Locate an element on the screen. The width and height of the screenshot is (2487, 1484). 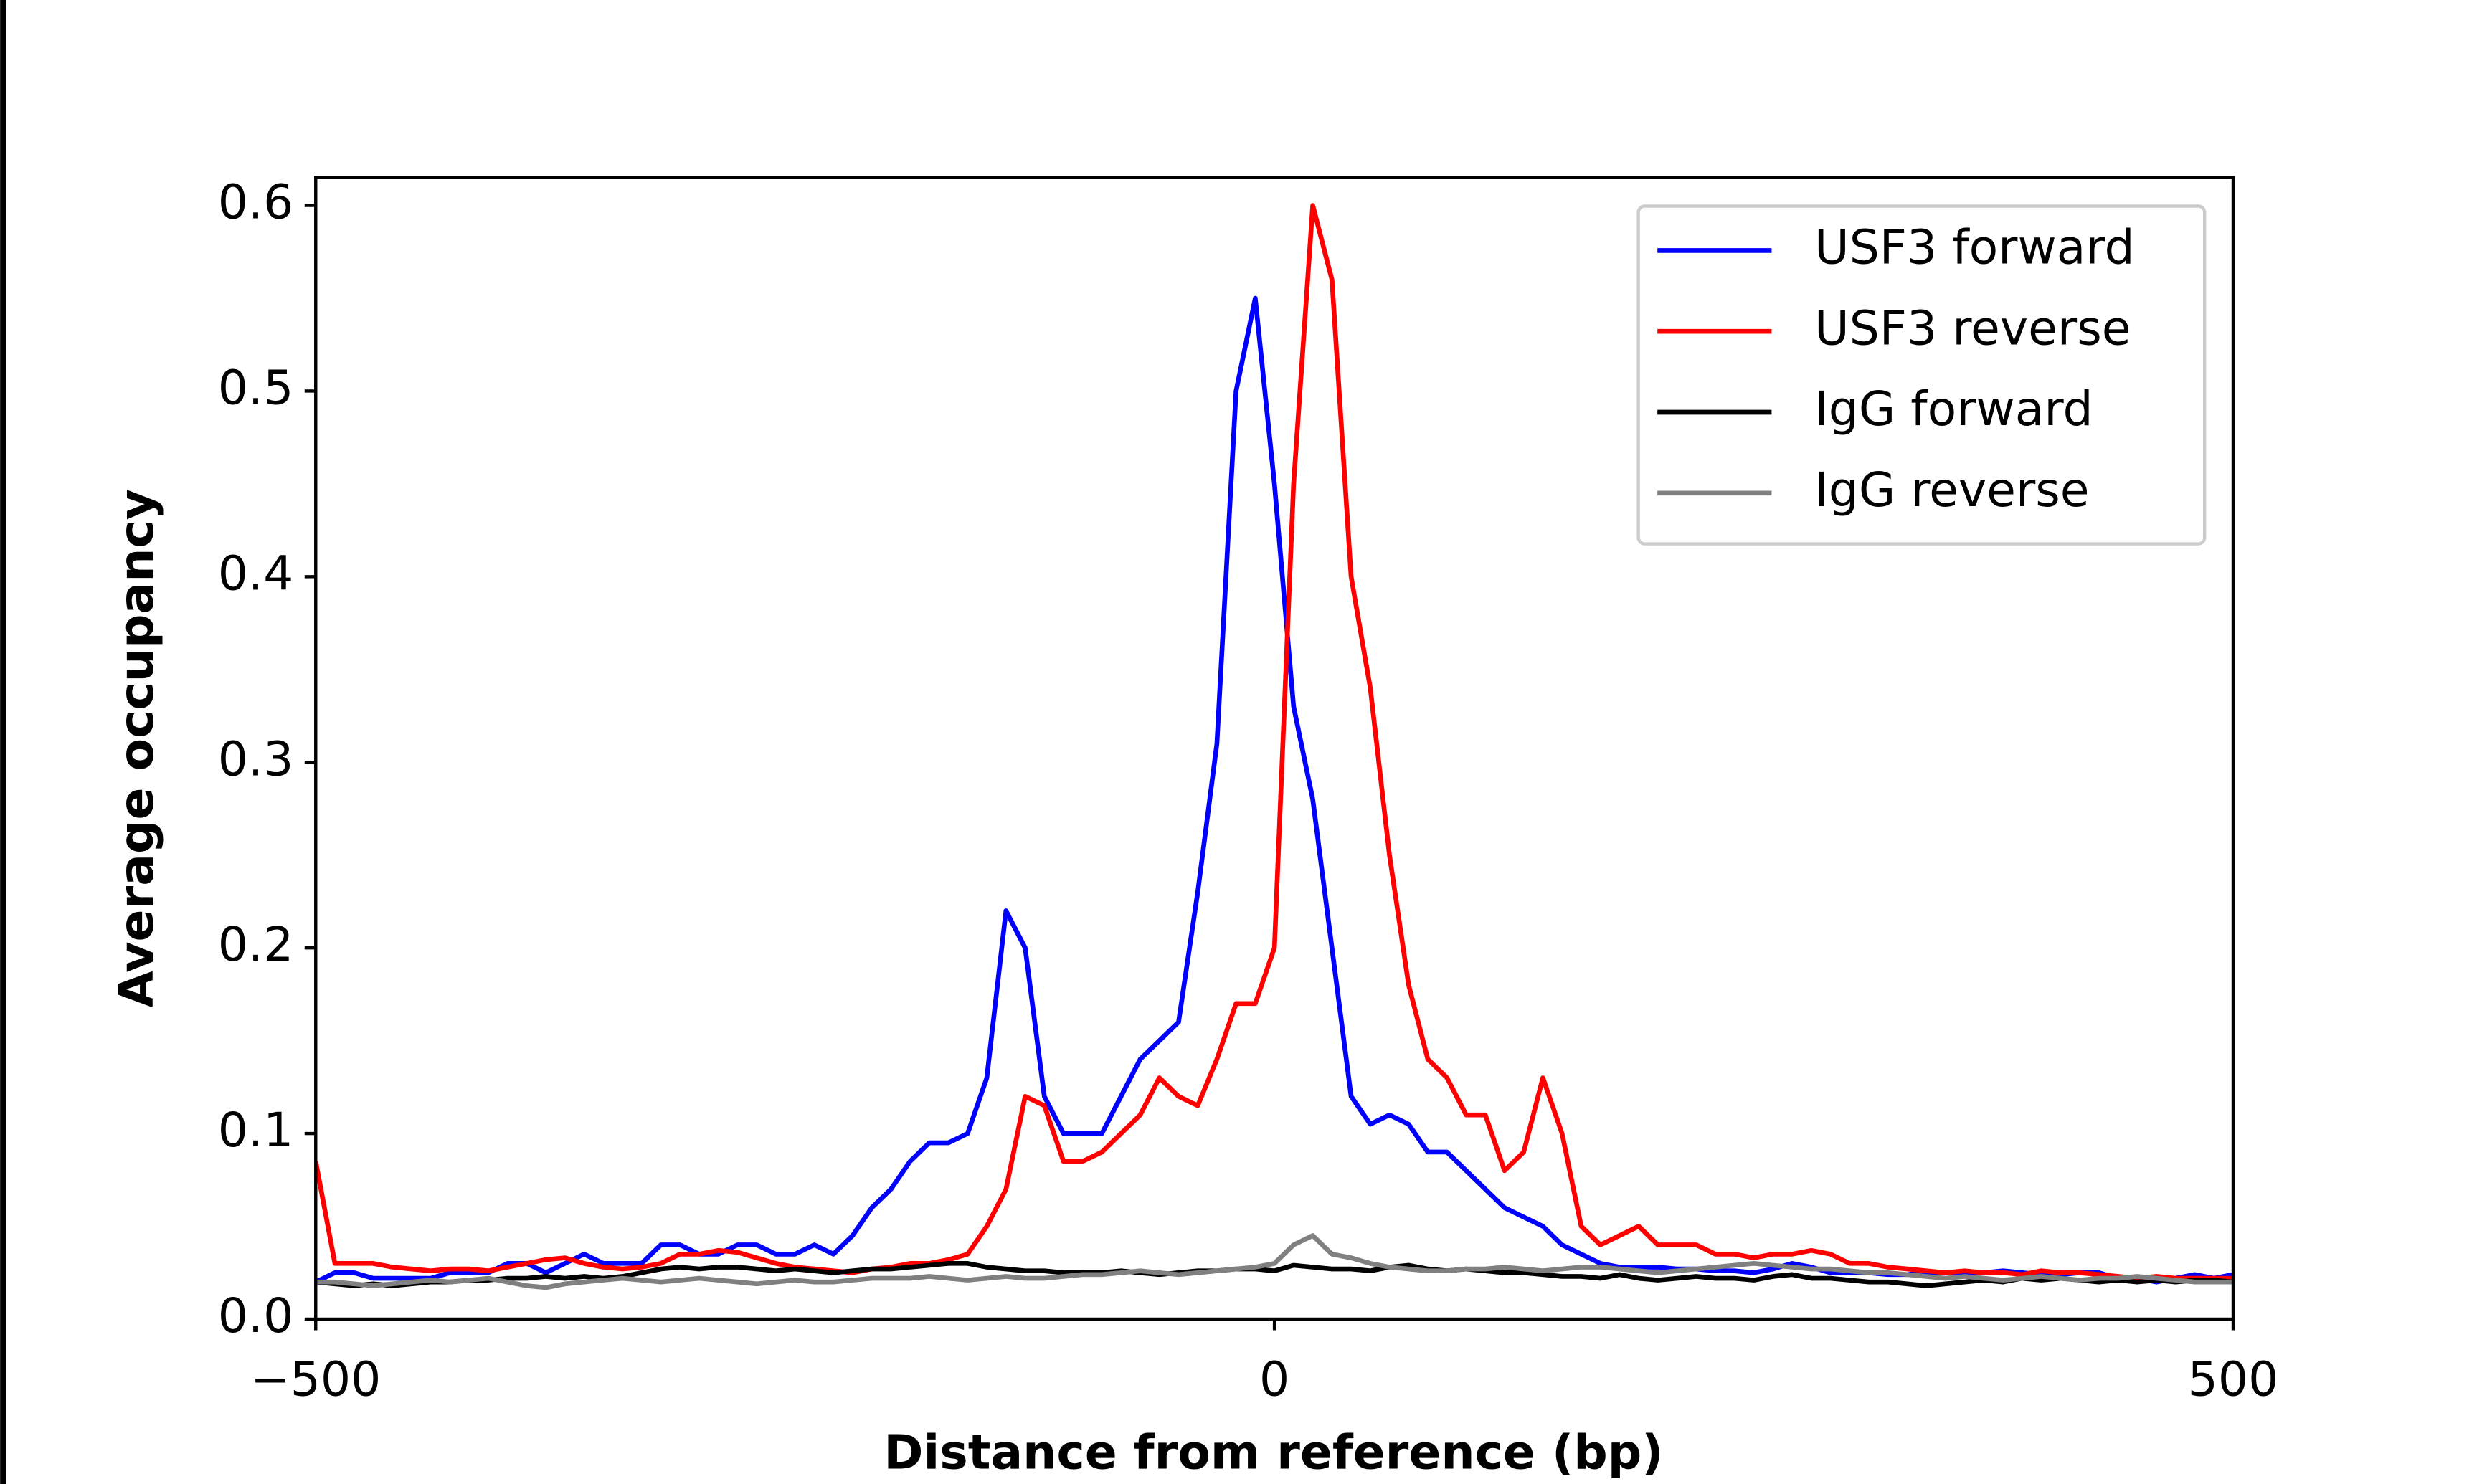
x-axis-label: Distance from reference (bp) is located at coordinates (1273, 1452).